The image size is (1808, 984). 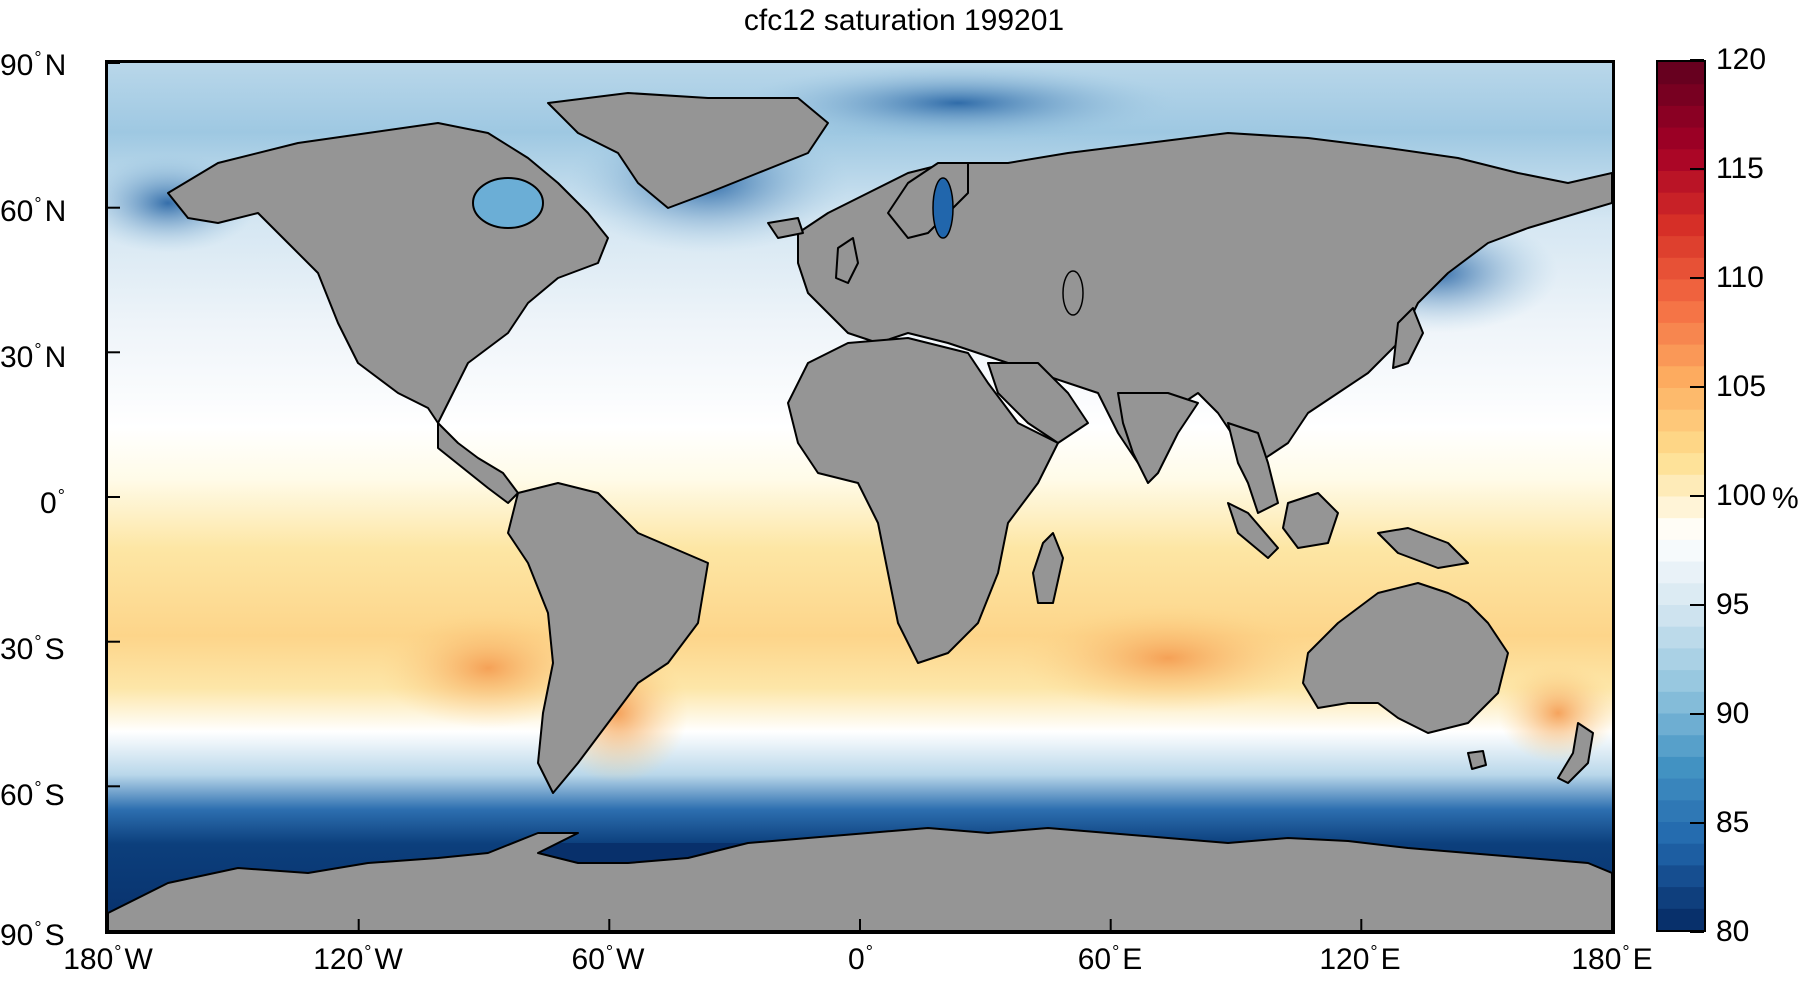 I want to click on colorbar-ramp, so click(x=1681, y=496).